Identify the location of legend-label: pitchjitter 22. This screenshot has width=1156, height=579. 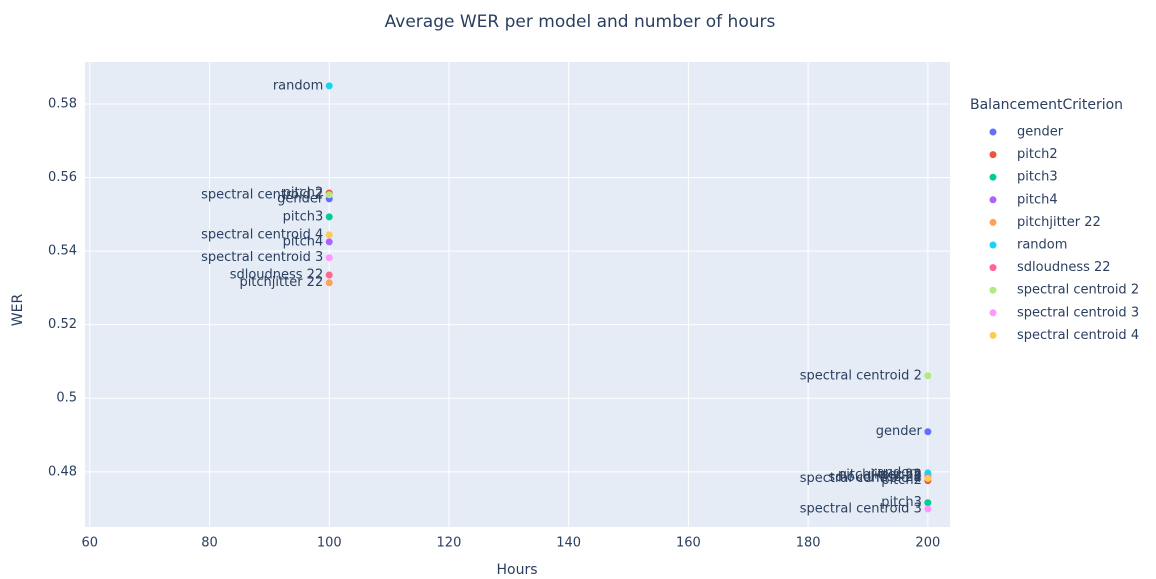
(1059, 222).